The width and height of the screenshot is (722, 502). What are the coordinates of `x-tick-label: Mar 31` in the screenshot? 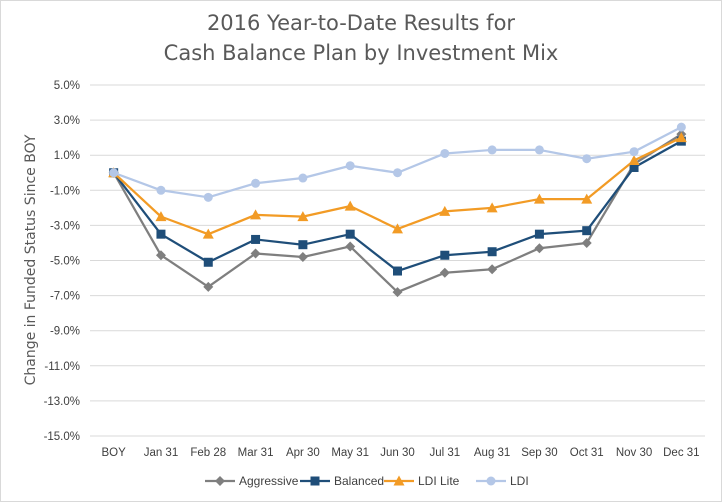 It's located at (256, 453).